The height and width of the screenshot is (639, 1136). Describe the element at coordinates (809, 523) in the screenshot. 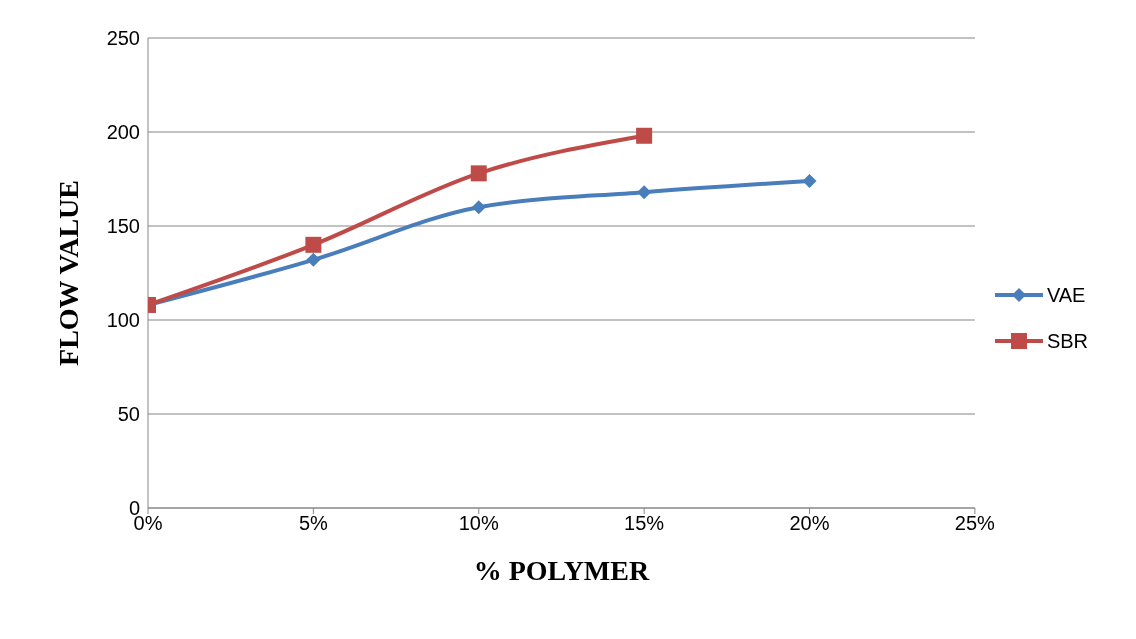

I see `x-tick-label: 20%` at that location.